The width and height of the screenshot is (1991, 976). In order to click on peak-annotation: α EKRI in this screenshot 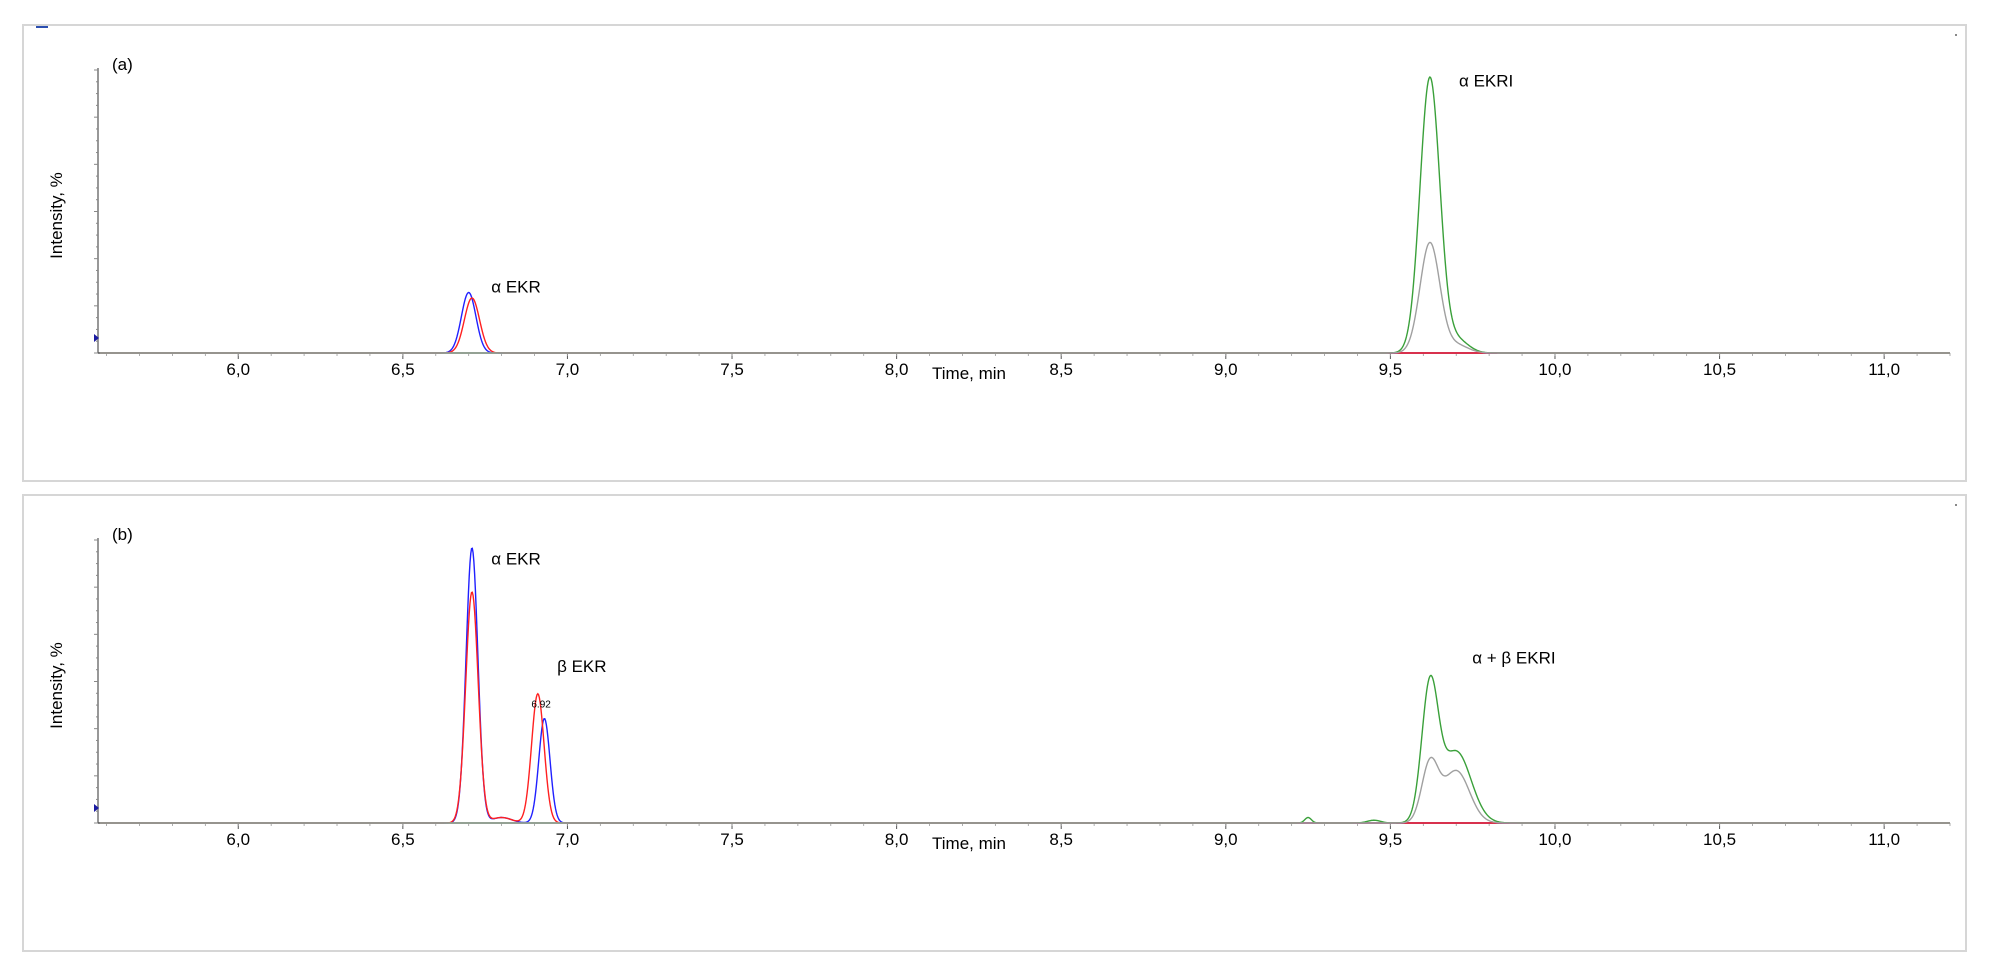, I will do `click(1486, 80)`.